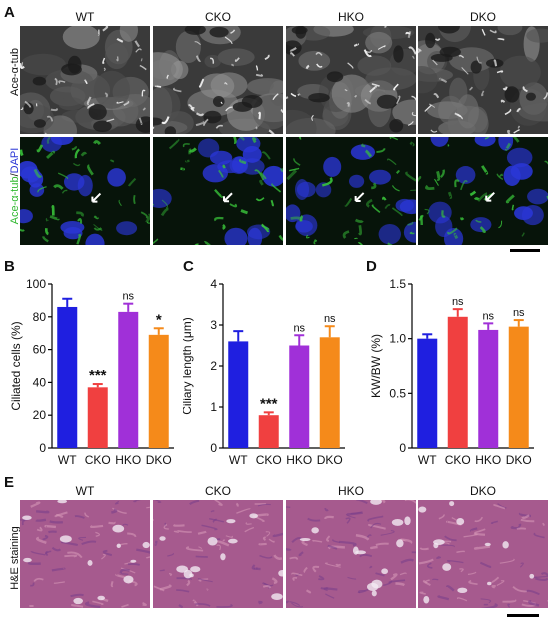 The height and width of the screenshot is (621, 550). I want to click on ace-tub-image-dko, so click(483, 80).